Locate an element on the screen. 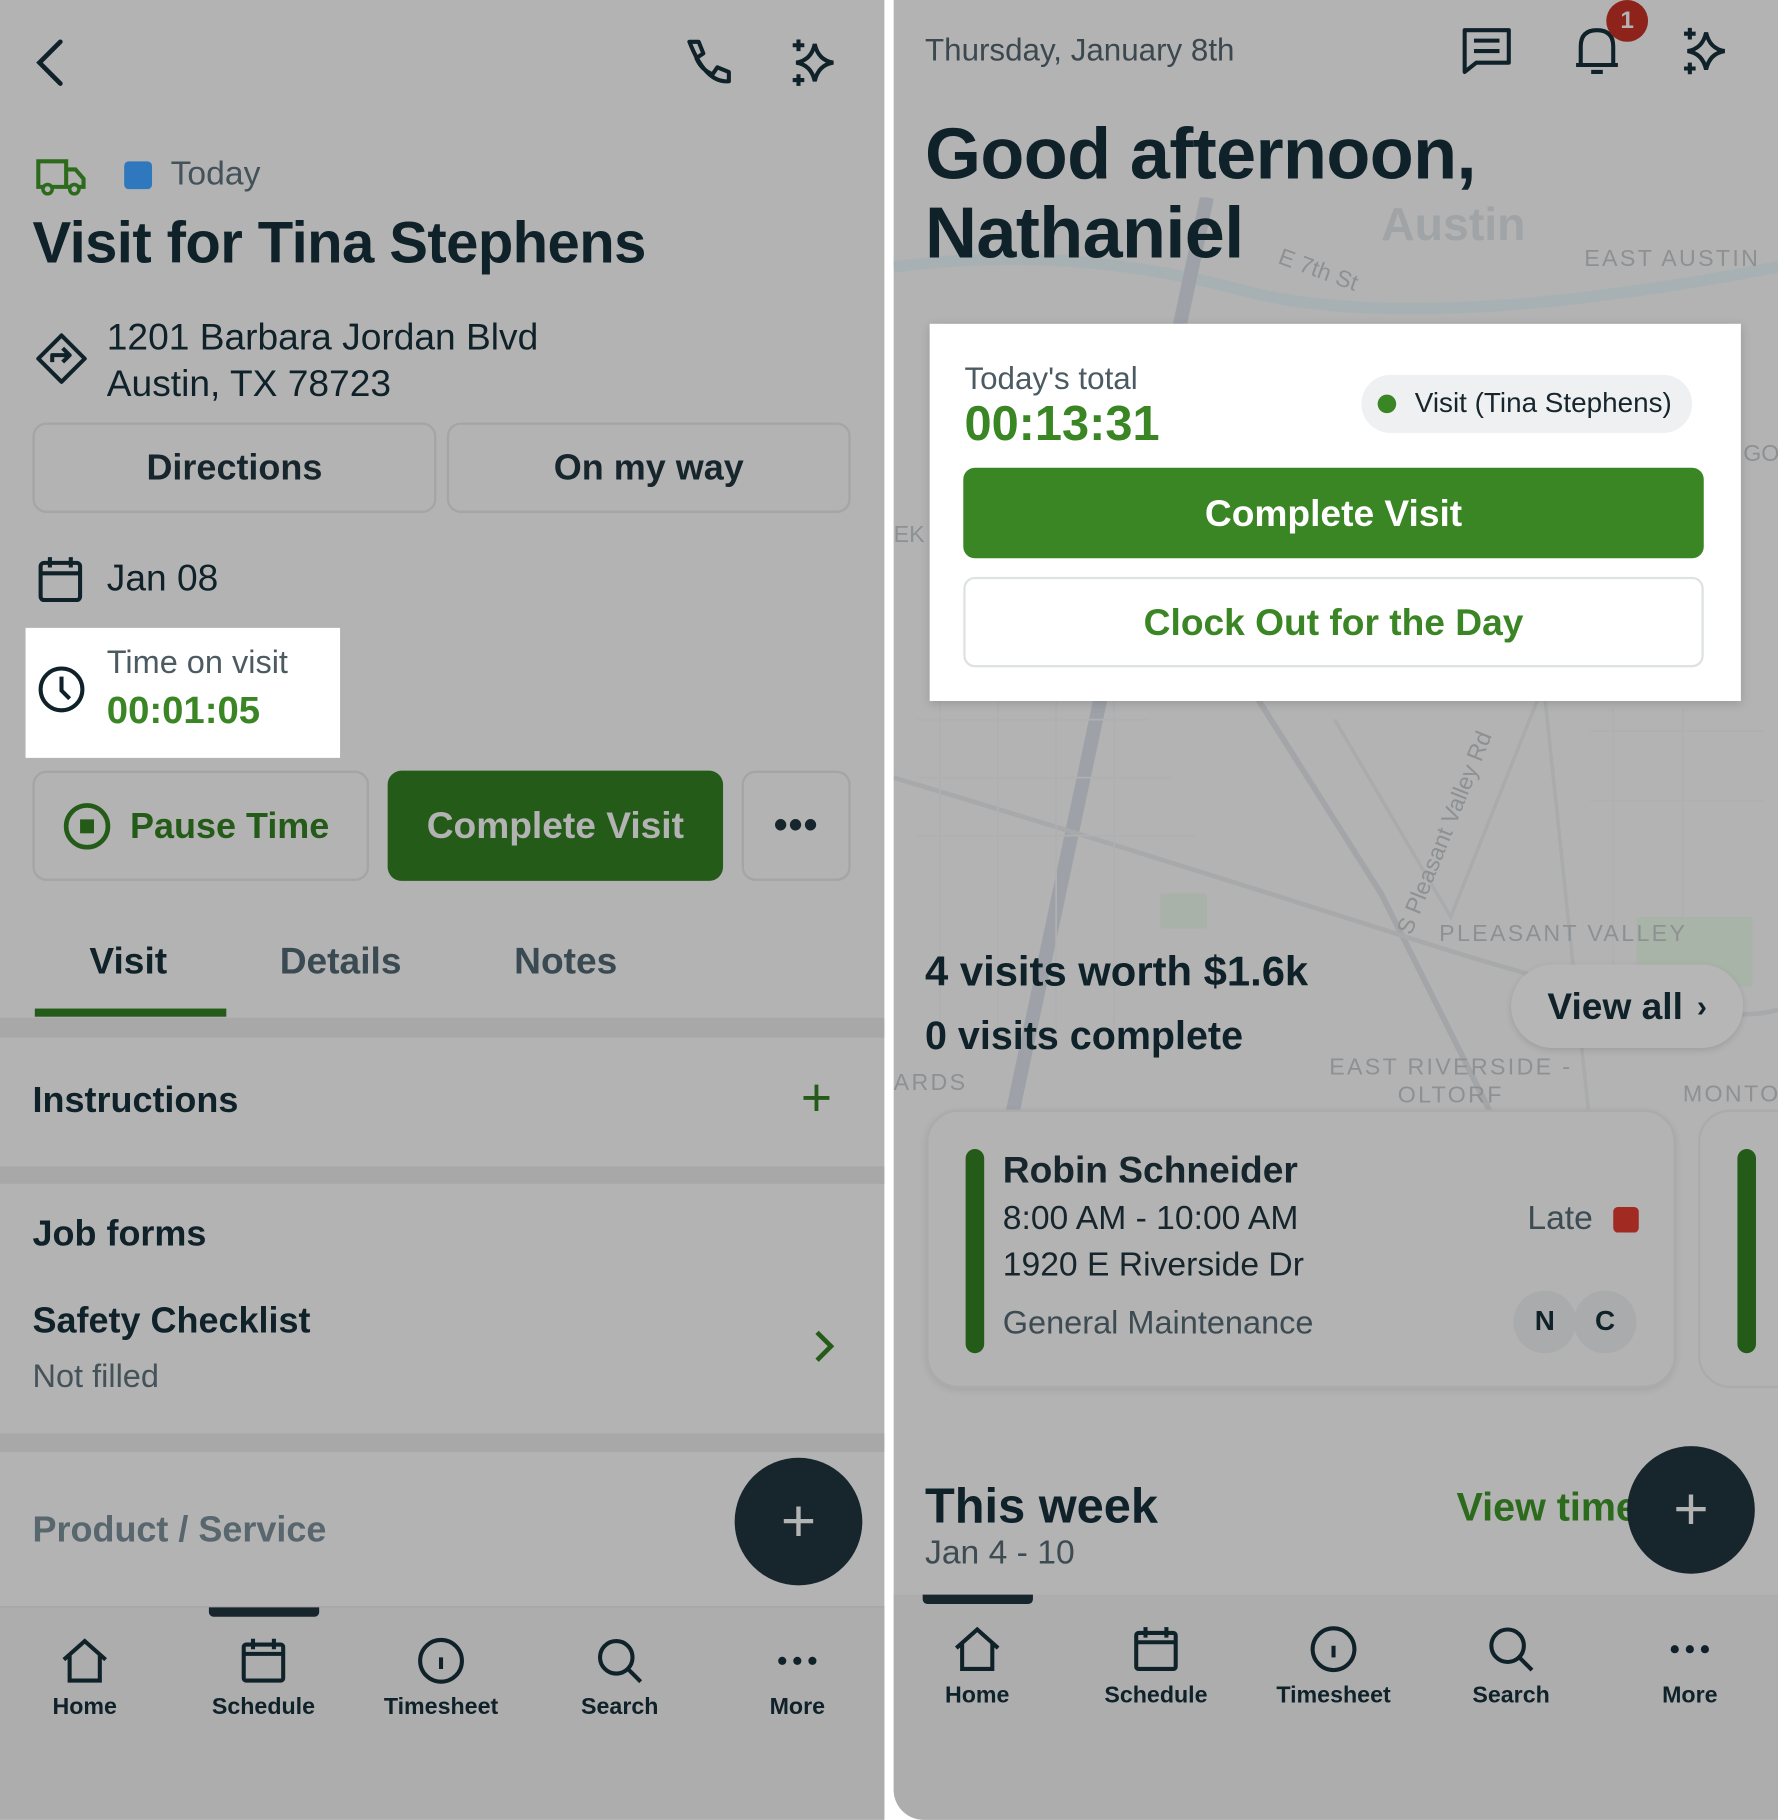 The width and height of the screenshot is (1778, 1820). ellipsis-icon: ••• is located at coordinates (796, 825).